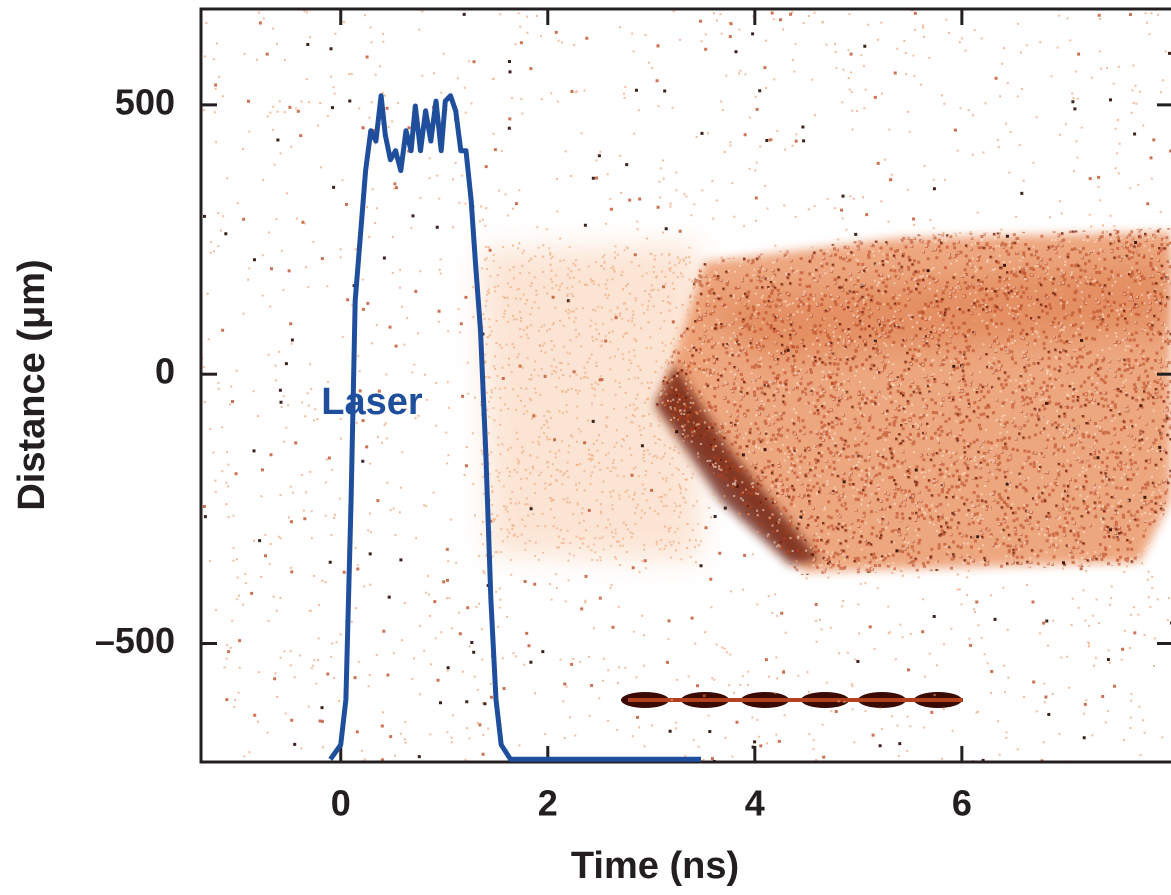 The width and height of the screenshot is (1171, 895). Describe the element at coordinates (737, 465) in the screenshot. I see `shock-front` at that location.